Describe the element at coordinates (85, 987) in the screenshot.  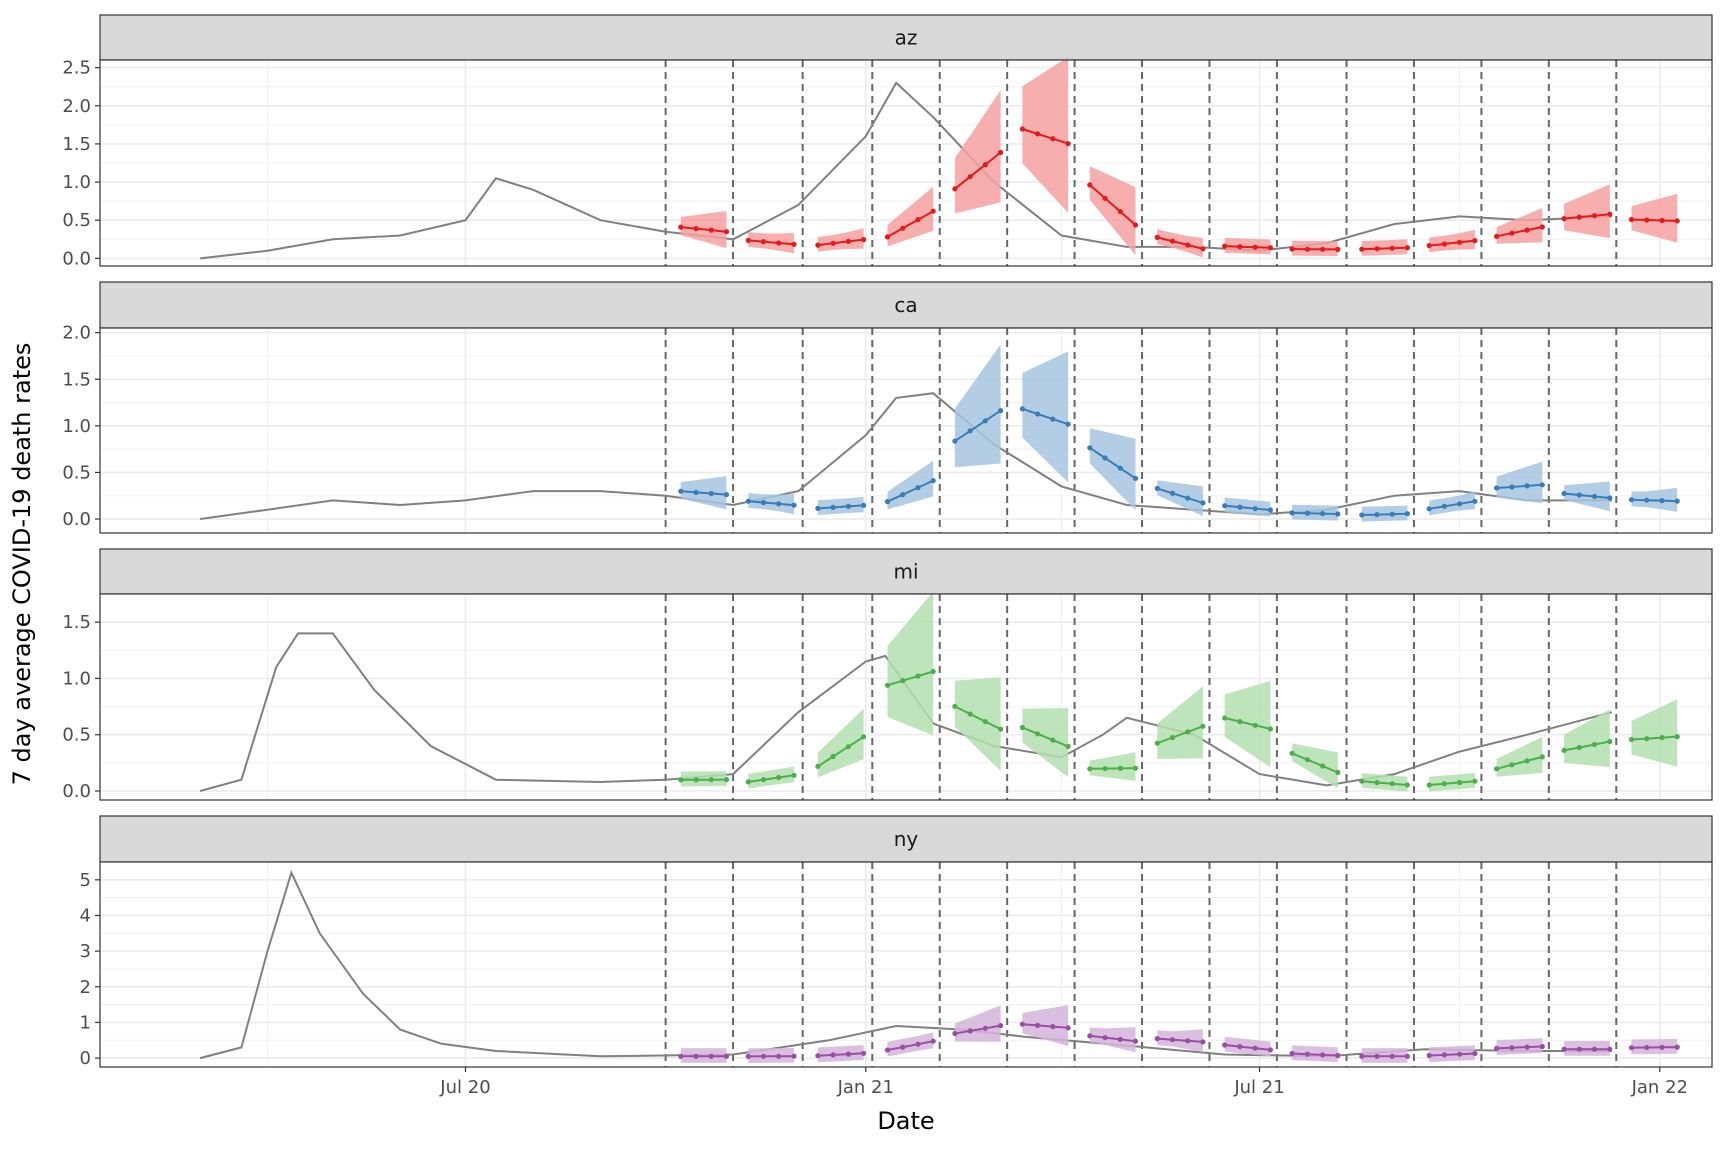
I see `y-tick-label: 2` at that location.